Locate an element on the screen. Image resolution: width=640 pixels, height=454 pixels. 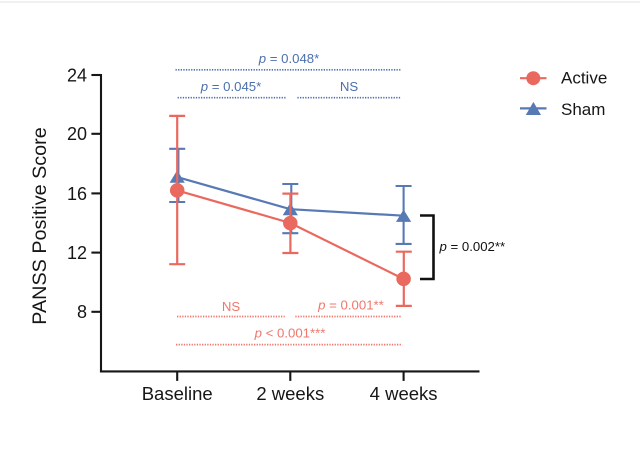
svg-text: 12 is located at coordinates (77, 253).